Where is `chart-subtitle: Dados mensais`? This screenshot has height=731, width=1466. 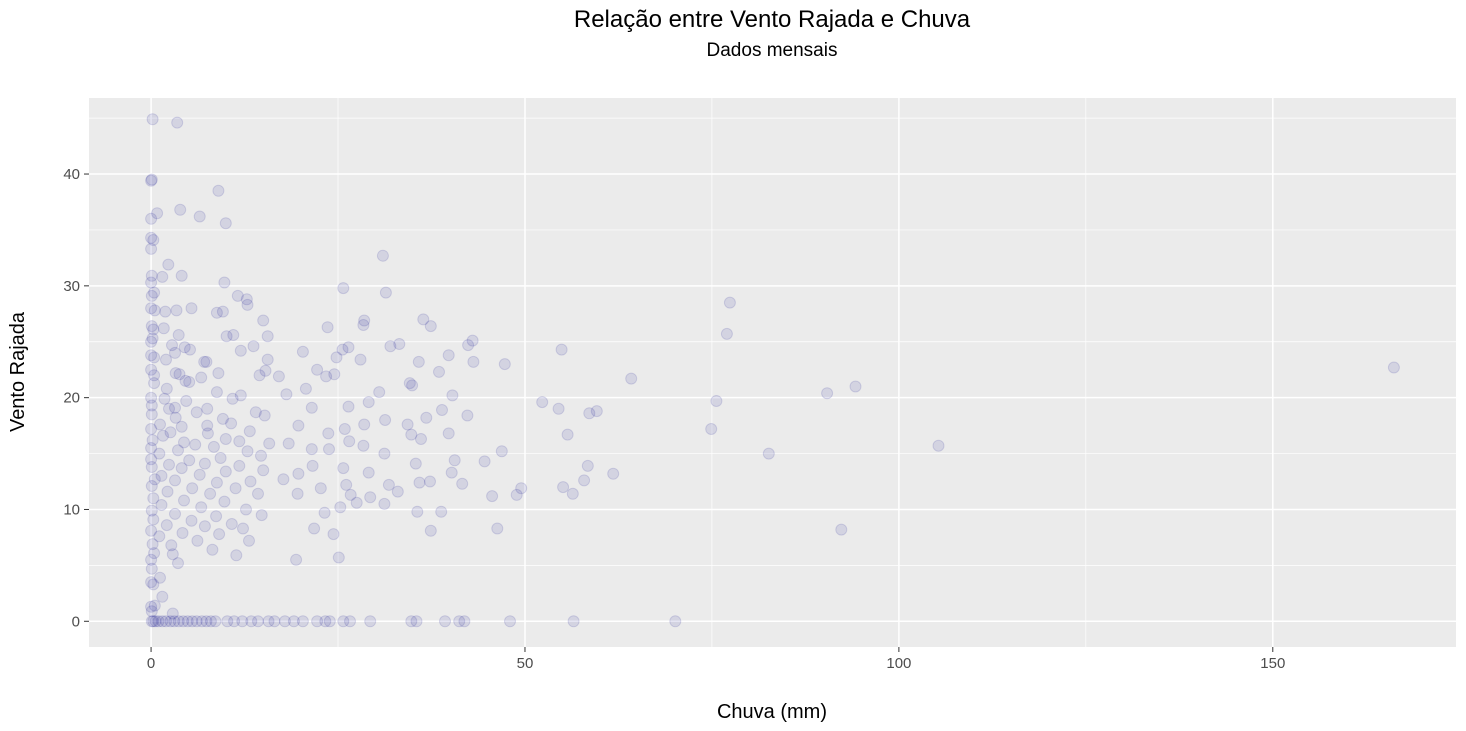
chart-subtitle: Dados mensais is located at coordinates (772, 50).